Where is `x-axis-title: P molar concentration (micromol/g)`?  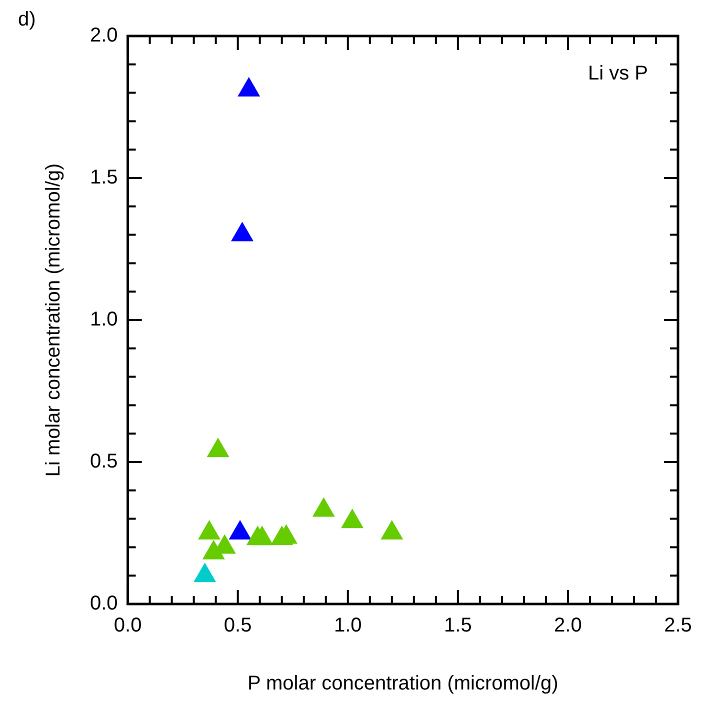
x-axis-title: P molar concentration (micromol/g) is located at coordinates (402, 683).